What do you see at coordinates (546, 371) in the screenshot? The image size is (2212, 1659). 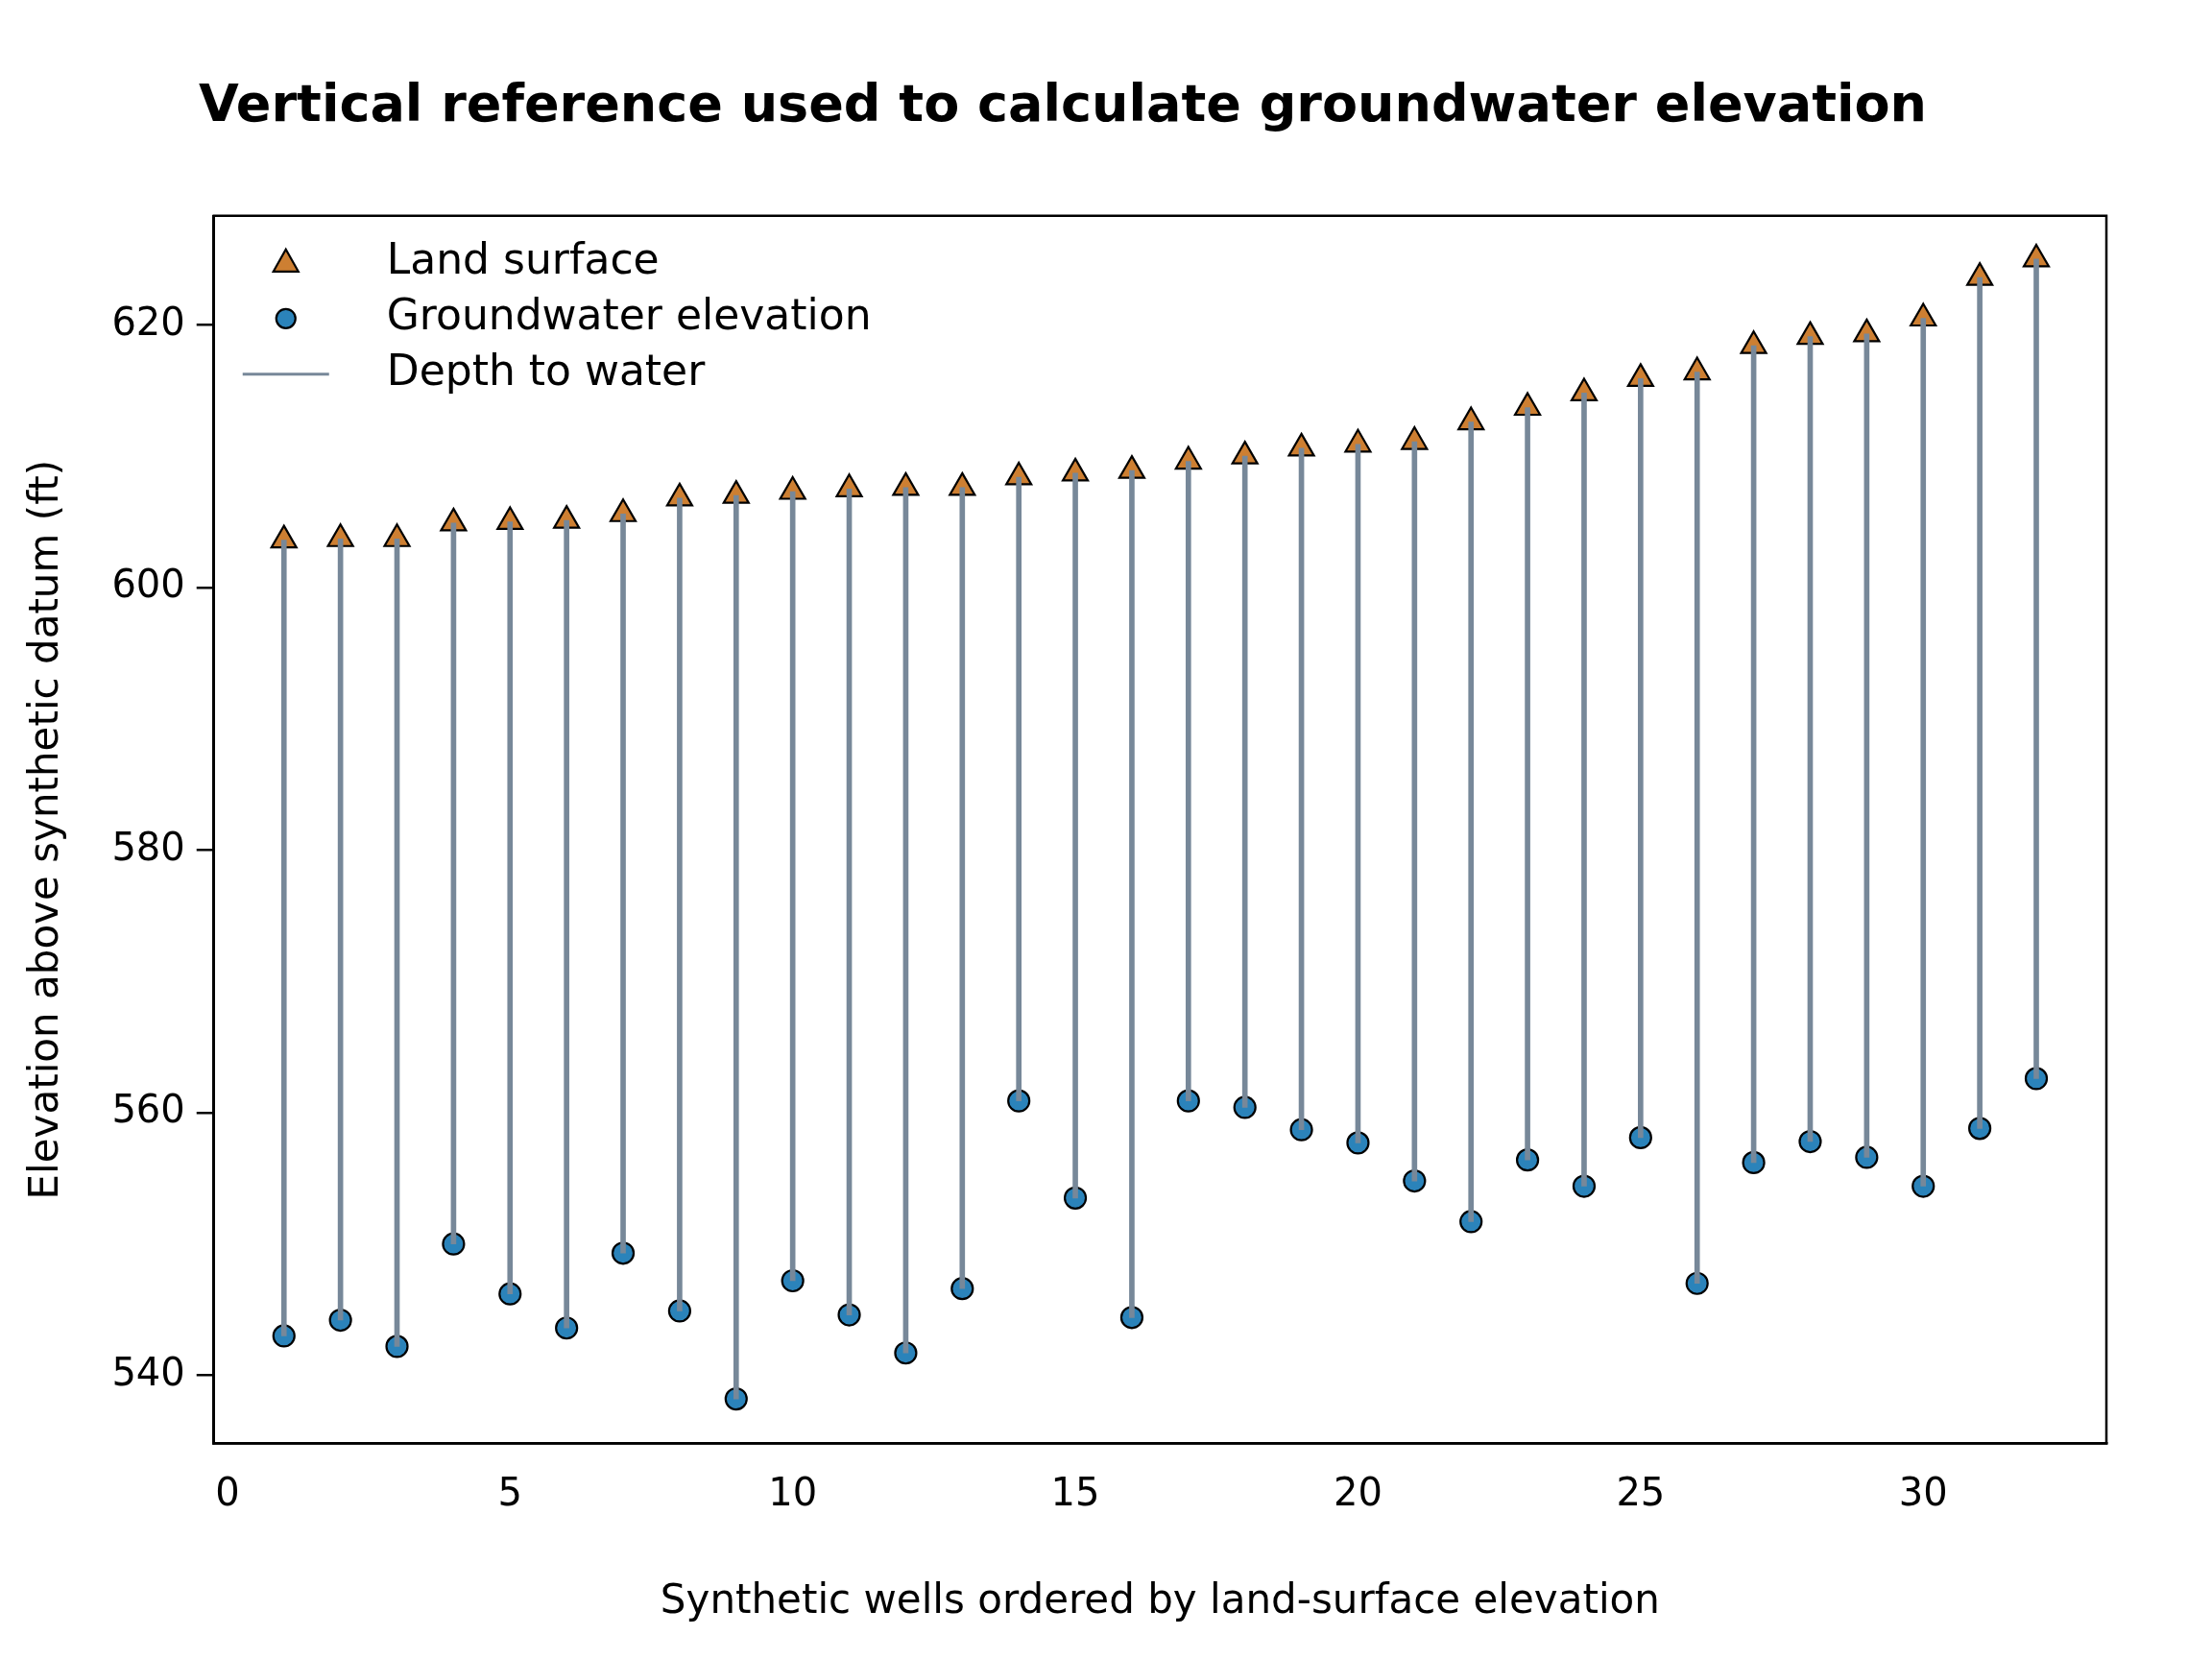 I see `legend-label: Depth to water` at bounding box center [546, 371].